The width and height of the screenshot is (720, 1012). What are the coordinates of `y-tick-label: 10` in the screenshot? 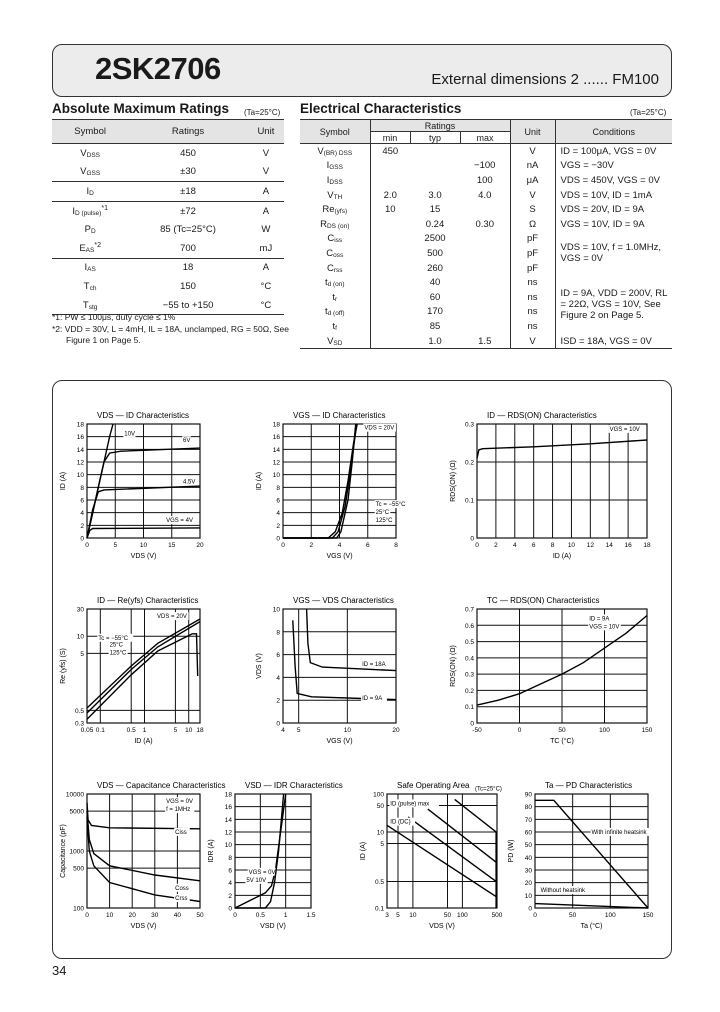 It's located at (529, 896).